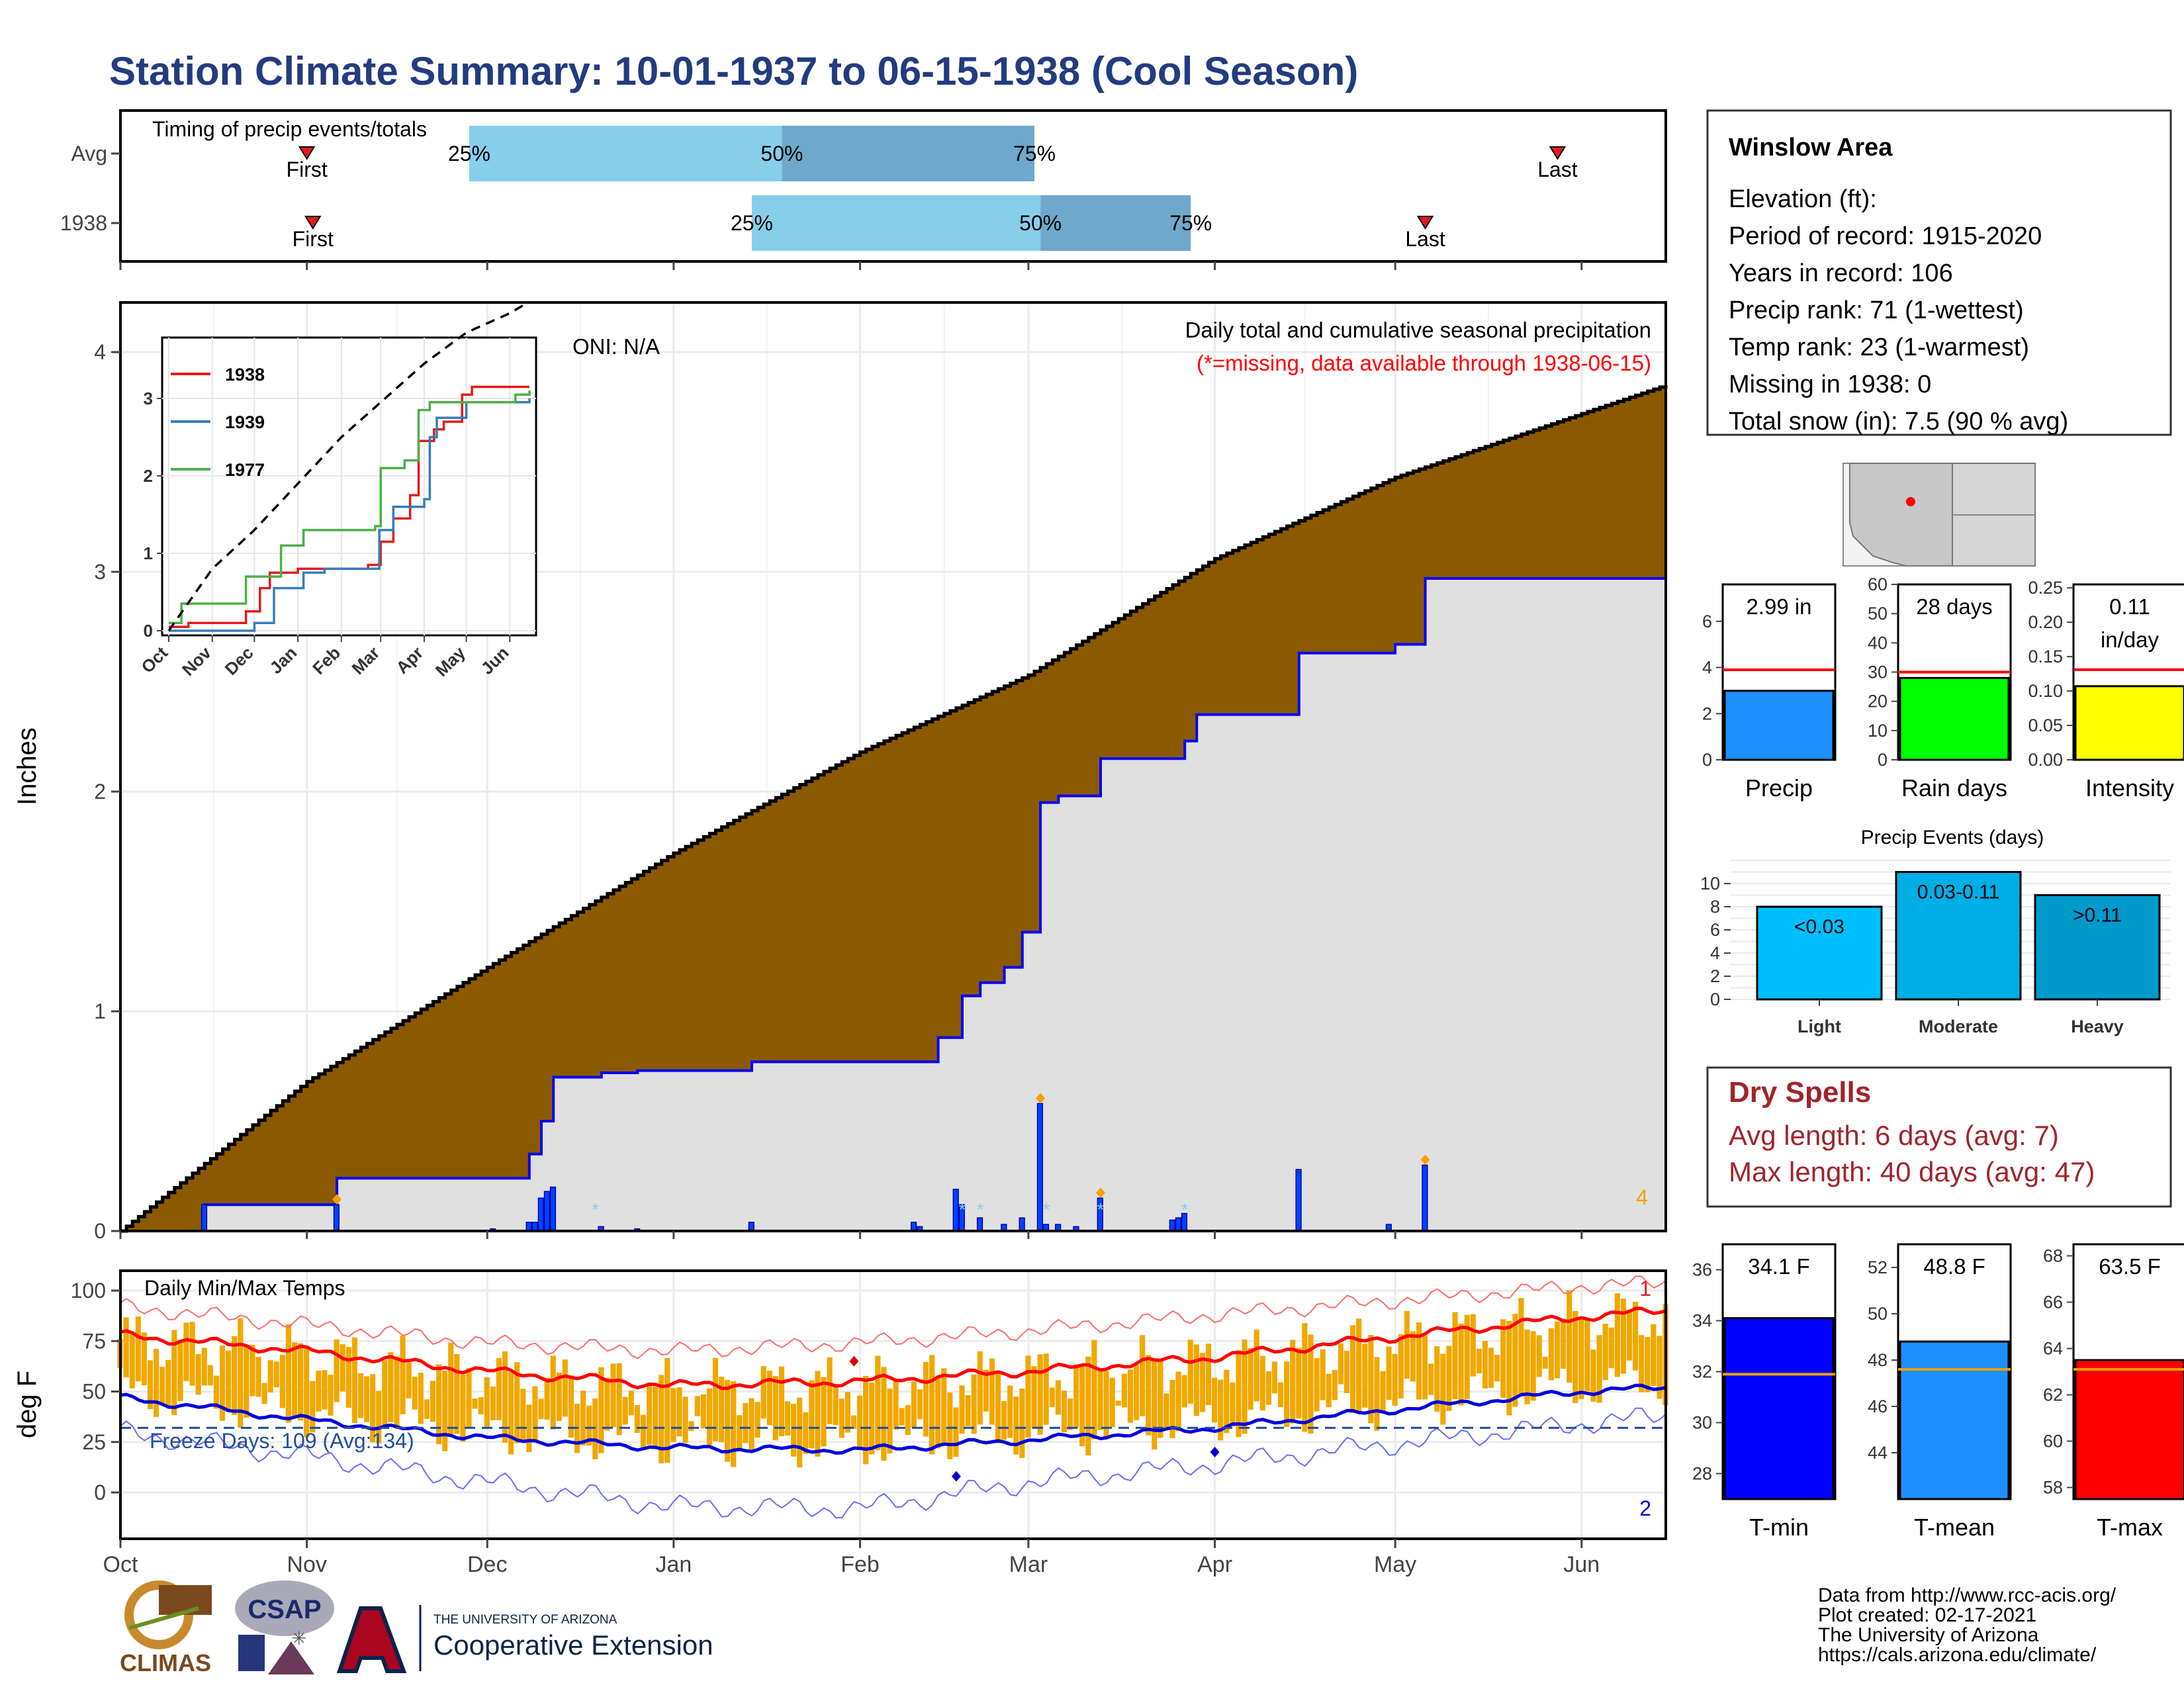  What do you see at coordinates (289, 129) in the screenshot?
I see `timing-title: Timing of precip events/totals` at bounding box center [289, 129].